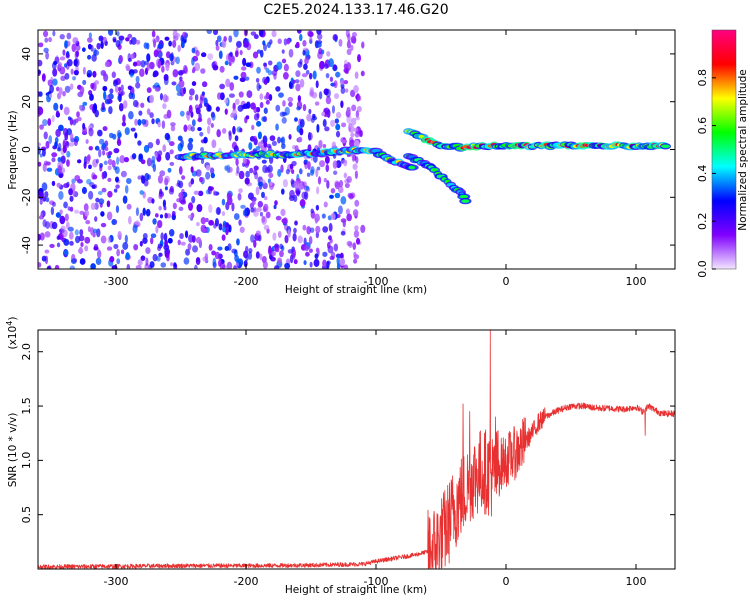 The width and height of the screenshot is (750, 600). I want to click on spectrogram-y-tick-label: 0, so click(26, 149).